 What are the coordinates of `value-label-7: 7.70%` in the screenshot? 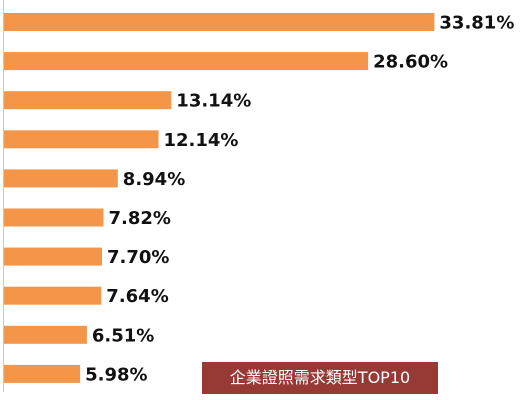 It's located at (138, 257).